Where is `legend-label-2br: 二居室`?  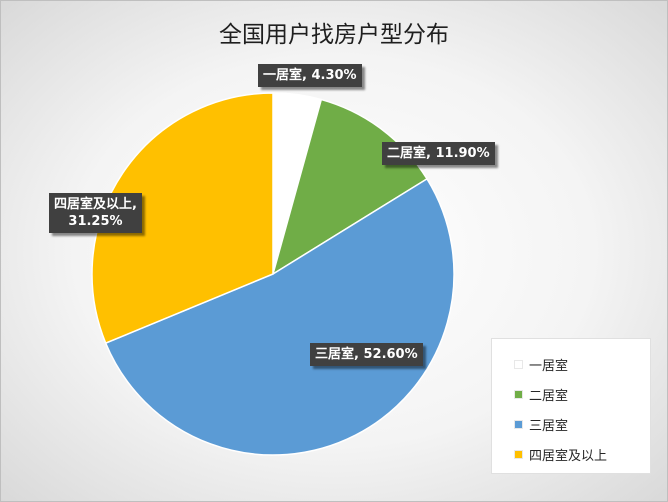
legend-label-2br: 二居室 is located at coordinates (549, 396).